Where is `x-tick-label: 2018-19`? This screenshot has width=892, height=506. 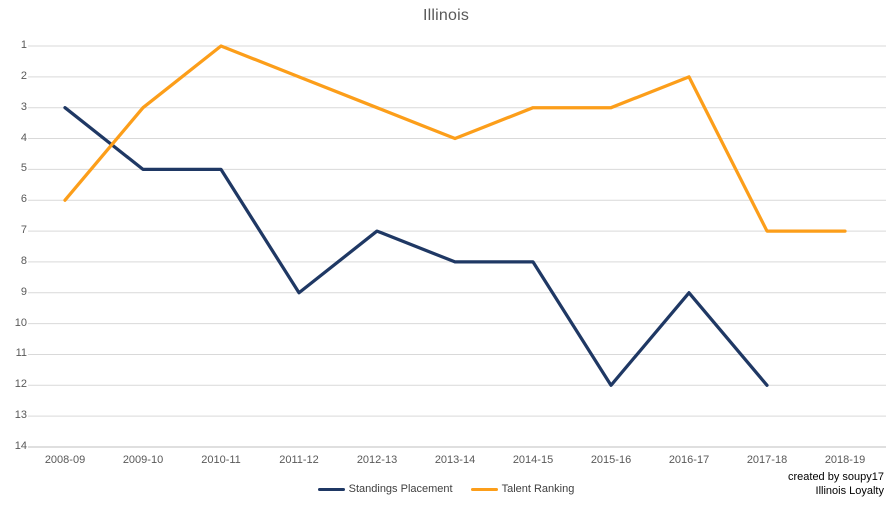
x-tick-label: 2018-19 is located at coordinates (845, 460).